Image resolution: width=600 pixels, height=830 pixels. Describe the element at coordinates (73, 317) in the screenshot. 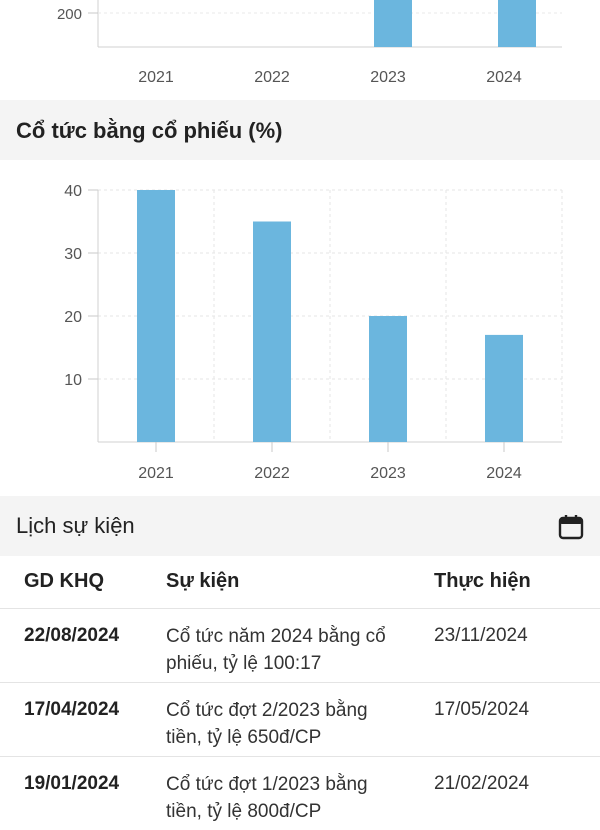

I see `y-tick-label: 20` at that location.